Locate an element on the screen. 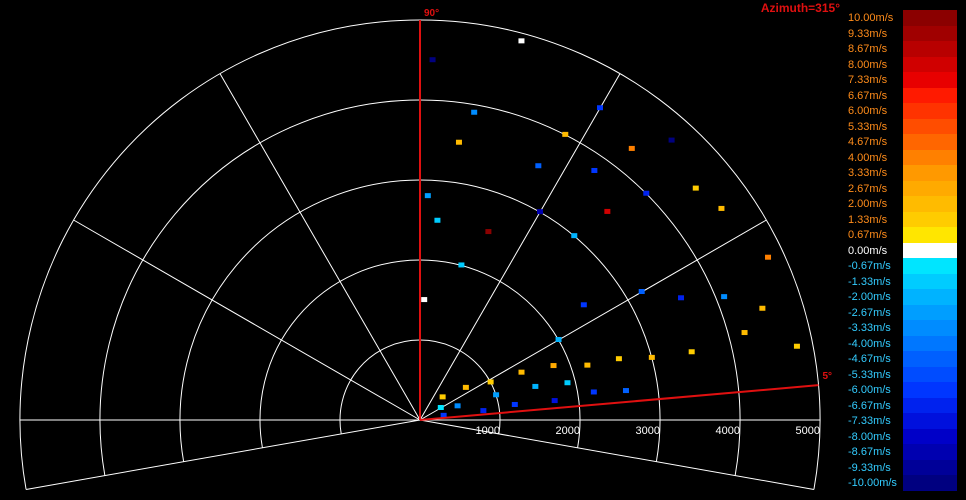 The height and width of the screenshot is (500, 966). colorbar-label: -6.67m/s is located at coordinates (869, 405).